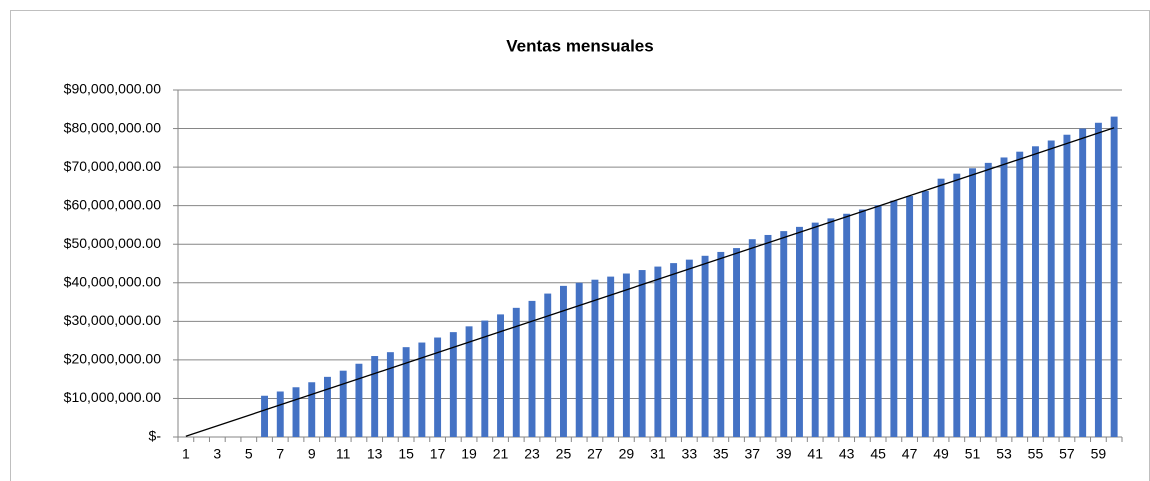 The width and height of the screenshot is (1150, 481). What do you see at coordinates (784, 454) in the screenshot?
I see `x-tick-label: 39` at bounding box center [784, 454].